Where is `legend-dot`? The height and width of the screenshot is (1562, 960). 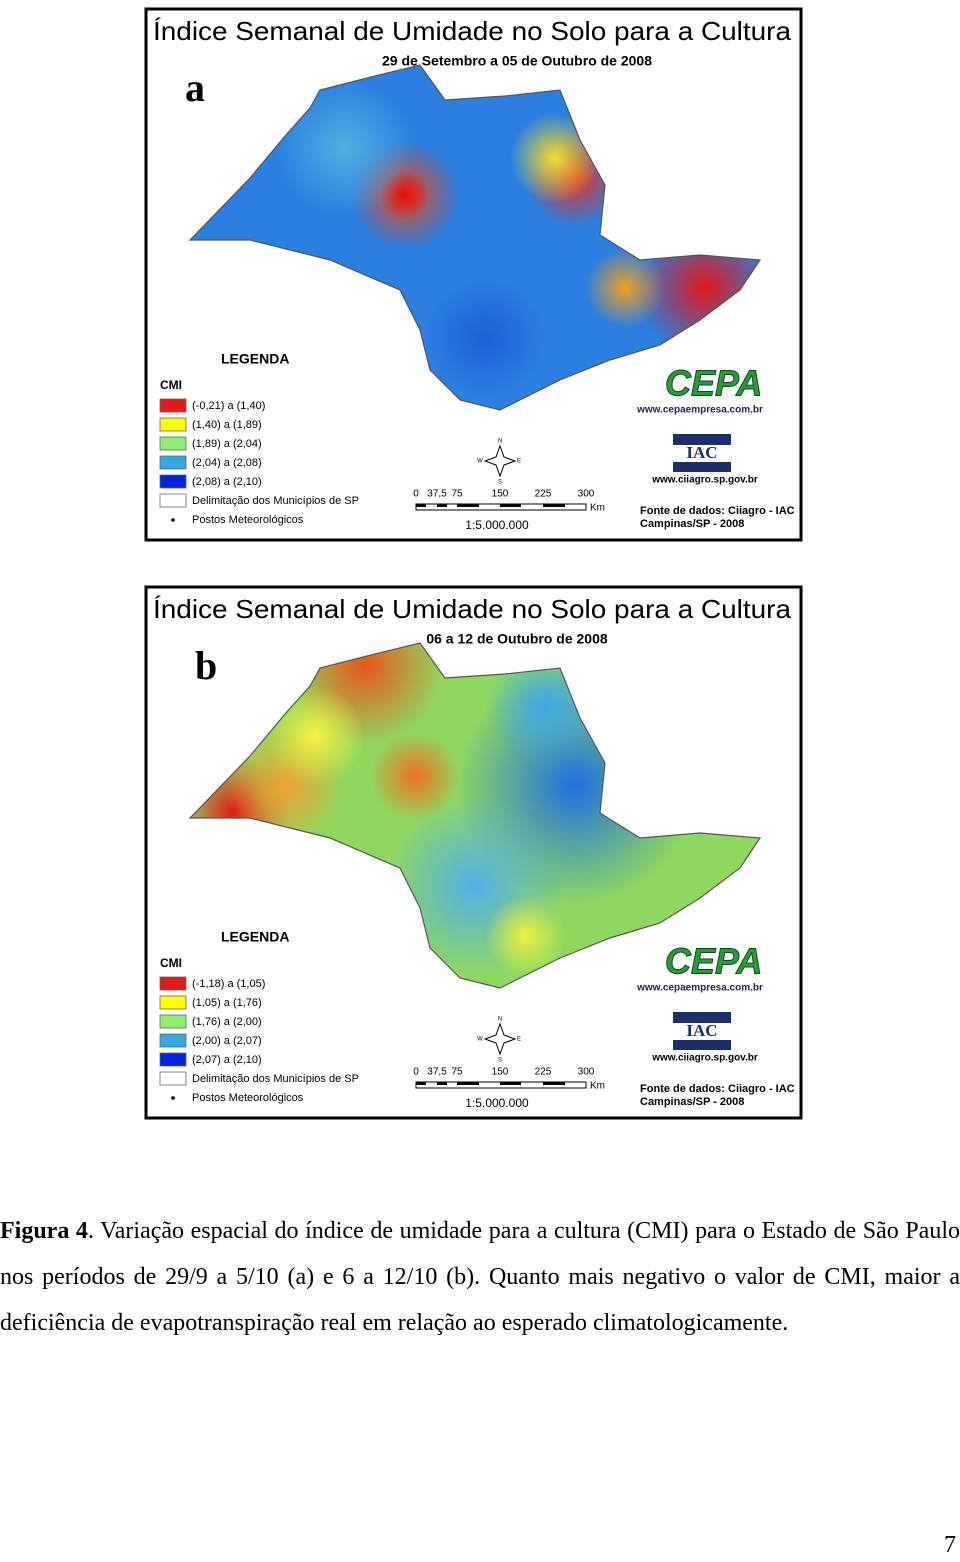 legend-dot is located at coordinates (173, 520).